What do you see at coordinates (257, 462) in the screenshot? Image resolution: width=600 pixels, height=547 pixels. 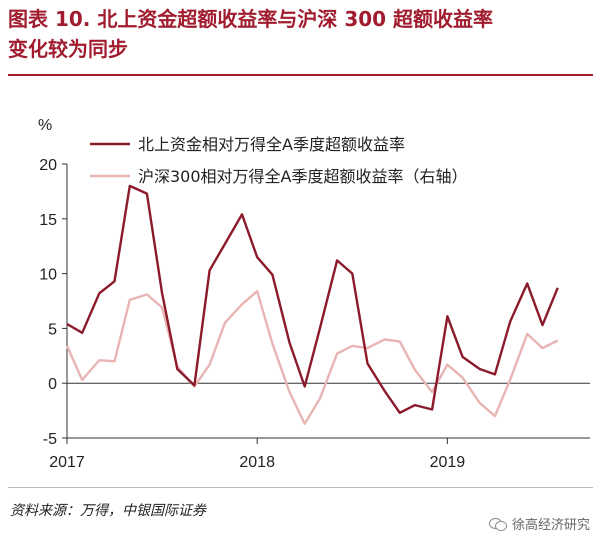 I see `x-tick-label: 2018` at bounding box center [257, 462].